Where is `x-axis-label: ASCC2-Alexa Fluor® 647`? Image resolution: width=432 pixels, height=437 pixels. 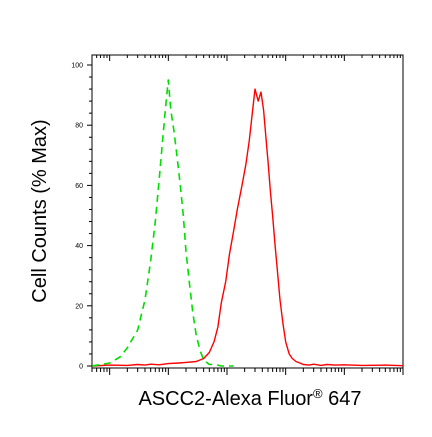
x-axis-label: ASCC2-Alexa Fluor® 647 is located at coordinates (249, 398).